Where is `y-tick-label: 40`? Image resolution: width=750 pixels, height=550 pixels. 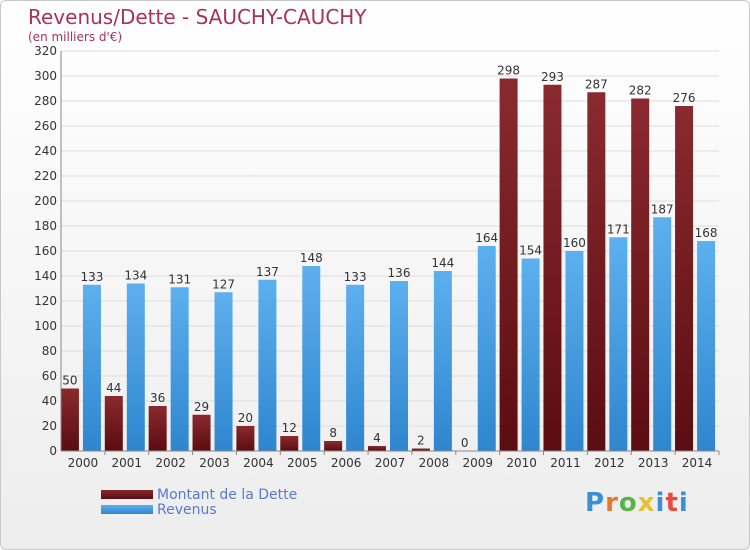
y-tick-label: 40 is located at coordinates (49, 401).